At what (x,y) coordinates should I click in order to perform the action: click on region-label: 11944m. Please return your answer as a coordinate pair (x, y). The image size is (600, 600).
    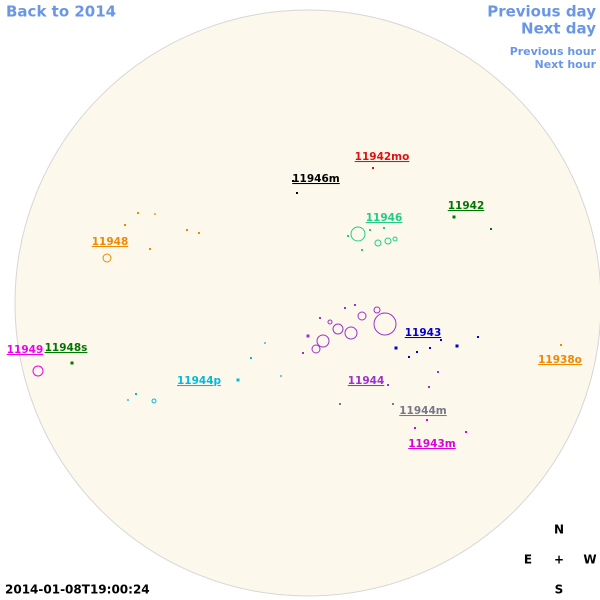
    Looking at the image, I should click on (423, 411).